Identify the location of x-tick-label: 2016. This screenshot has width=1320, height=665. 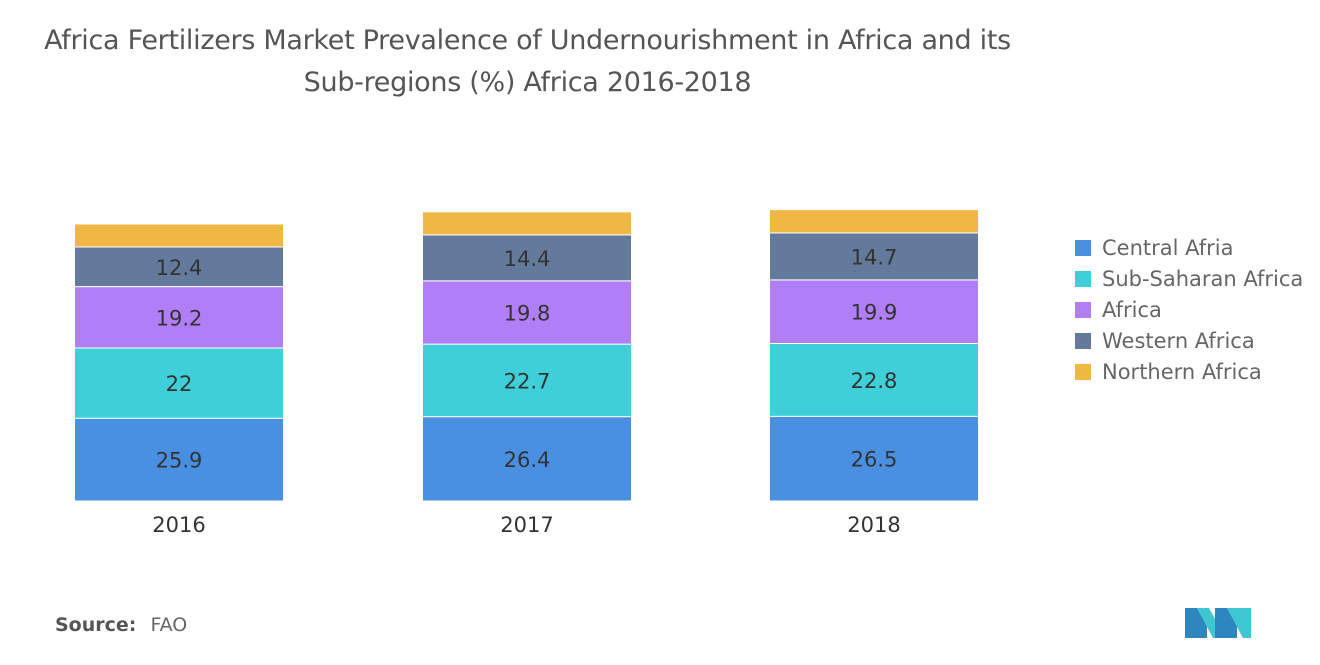
(178, 525).